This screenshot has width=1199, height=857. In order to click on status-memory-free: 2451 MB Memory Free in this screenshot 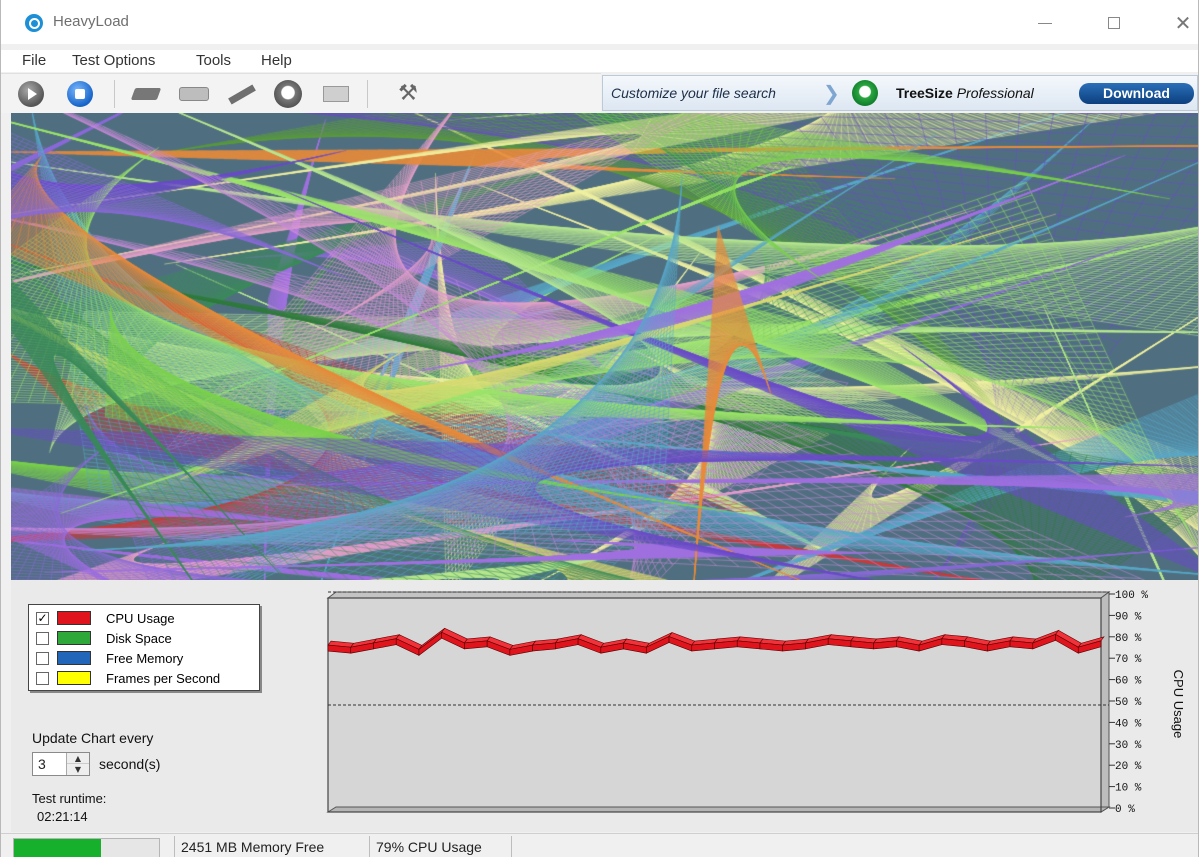, I will do `click(252, 846)`.